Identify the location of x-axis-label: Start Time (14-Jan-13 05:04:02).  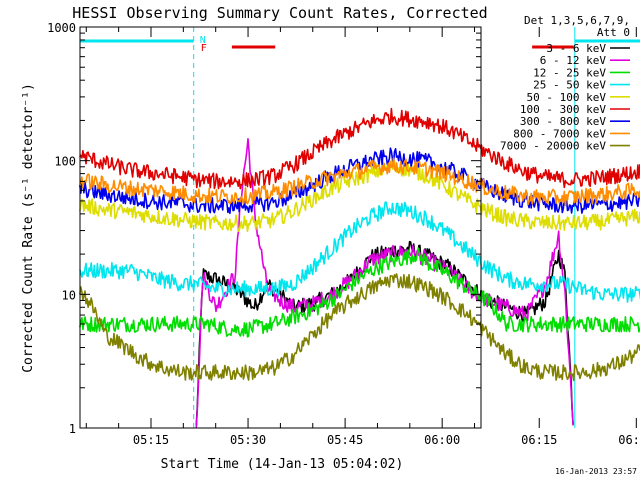
(282, 464).